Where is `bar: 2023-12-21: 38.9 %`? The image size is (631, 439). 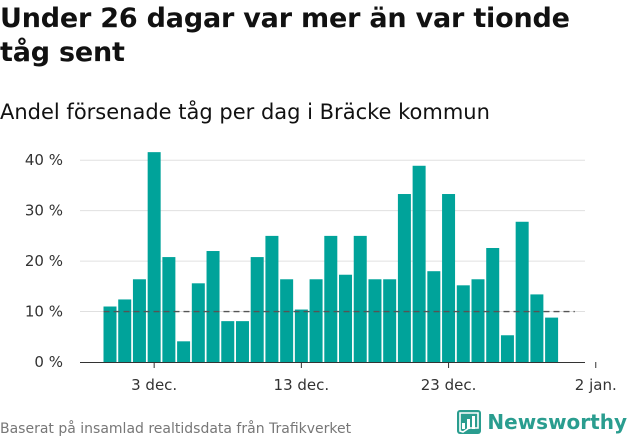
bar: 2023-12-21: 38.9 % is located at coordinates (419, 263).